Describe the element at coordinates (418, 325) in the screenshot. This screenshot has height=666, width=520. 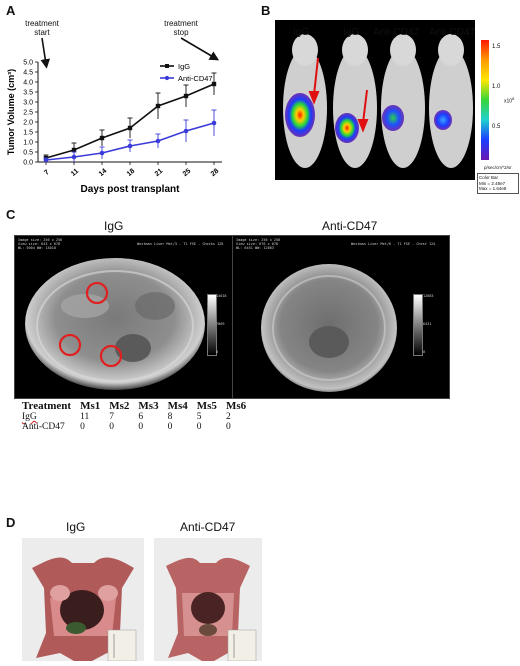
I see `mri-scale-anti-cd47` at that location.